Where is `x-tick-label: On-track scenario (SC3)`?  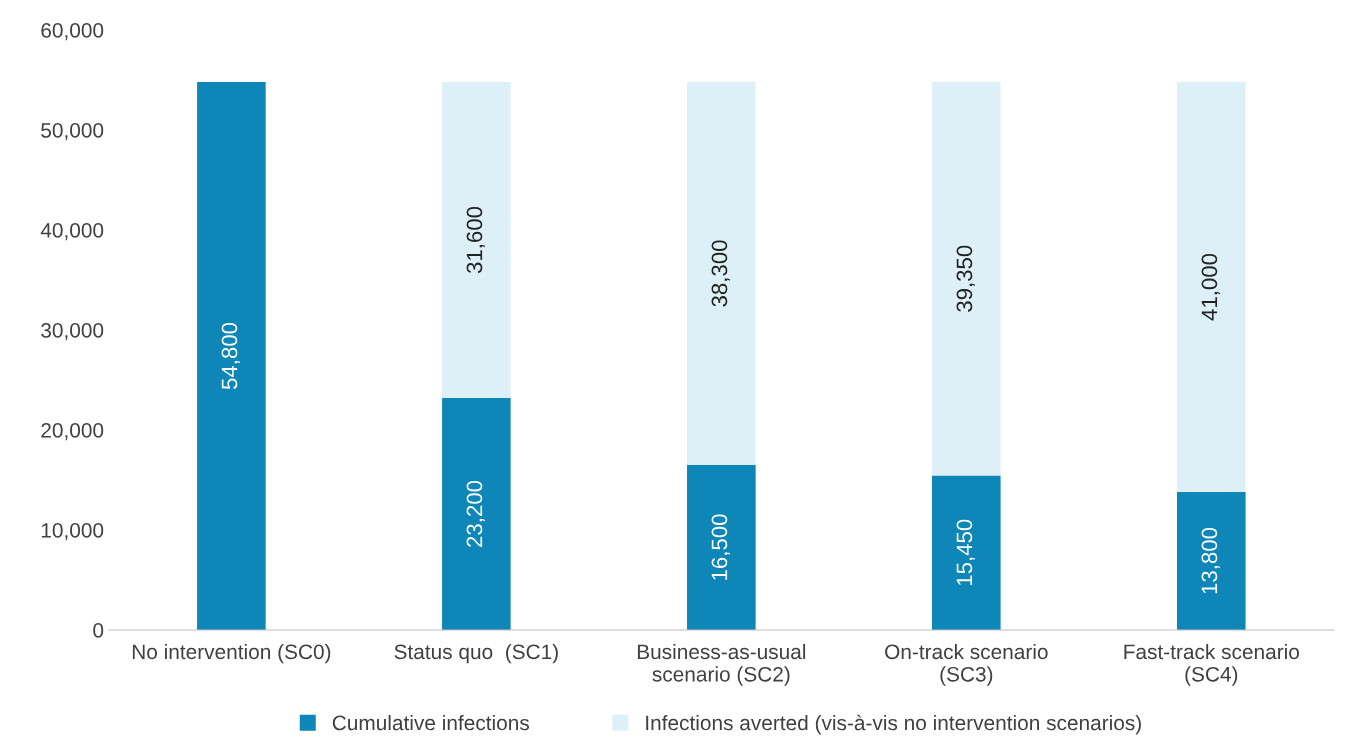
x-tick-label: On-track scenario (SC3) is located at coordinates (966, 664).